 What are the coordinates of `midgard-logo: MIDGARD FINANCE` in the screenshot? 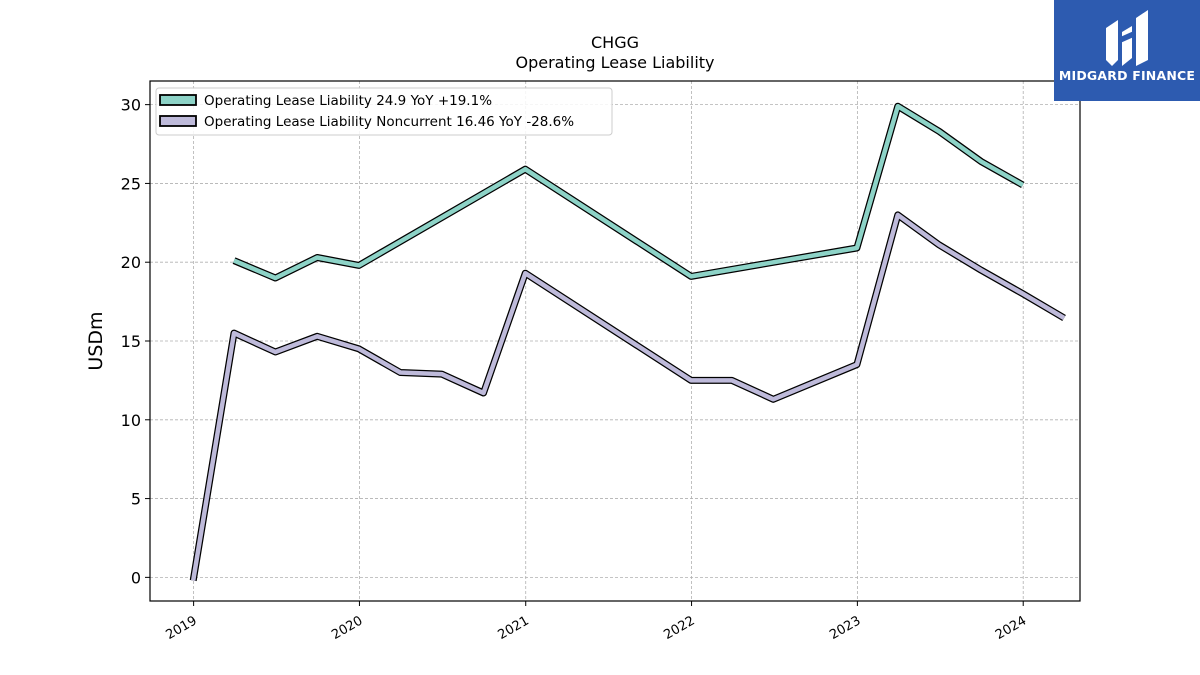 It's located at (1127, 50).